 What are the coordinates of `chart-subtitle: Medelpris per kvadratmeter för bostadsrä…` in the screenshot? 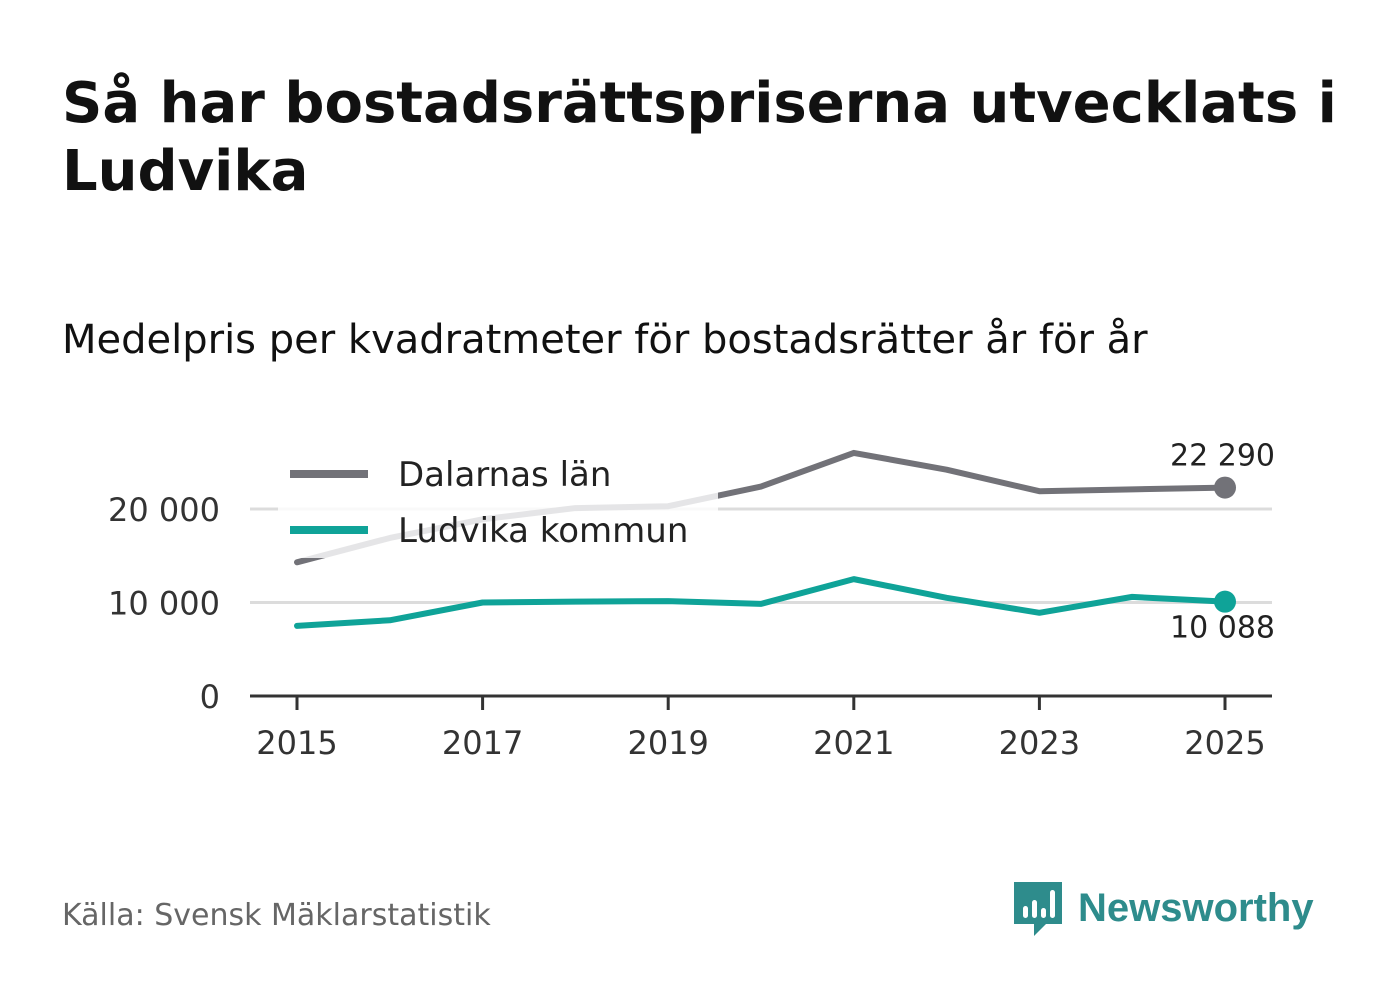 It's located at (605, 340).